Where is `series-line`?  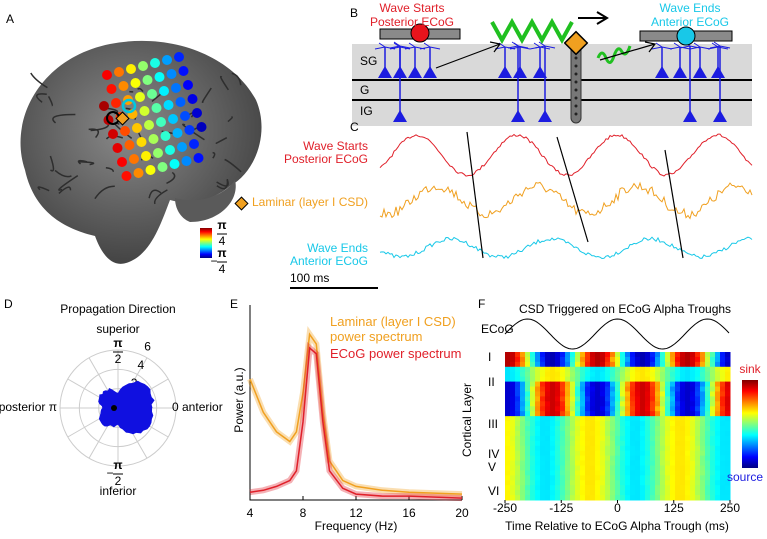 series-line is located at coordinates (356, 422).